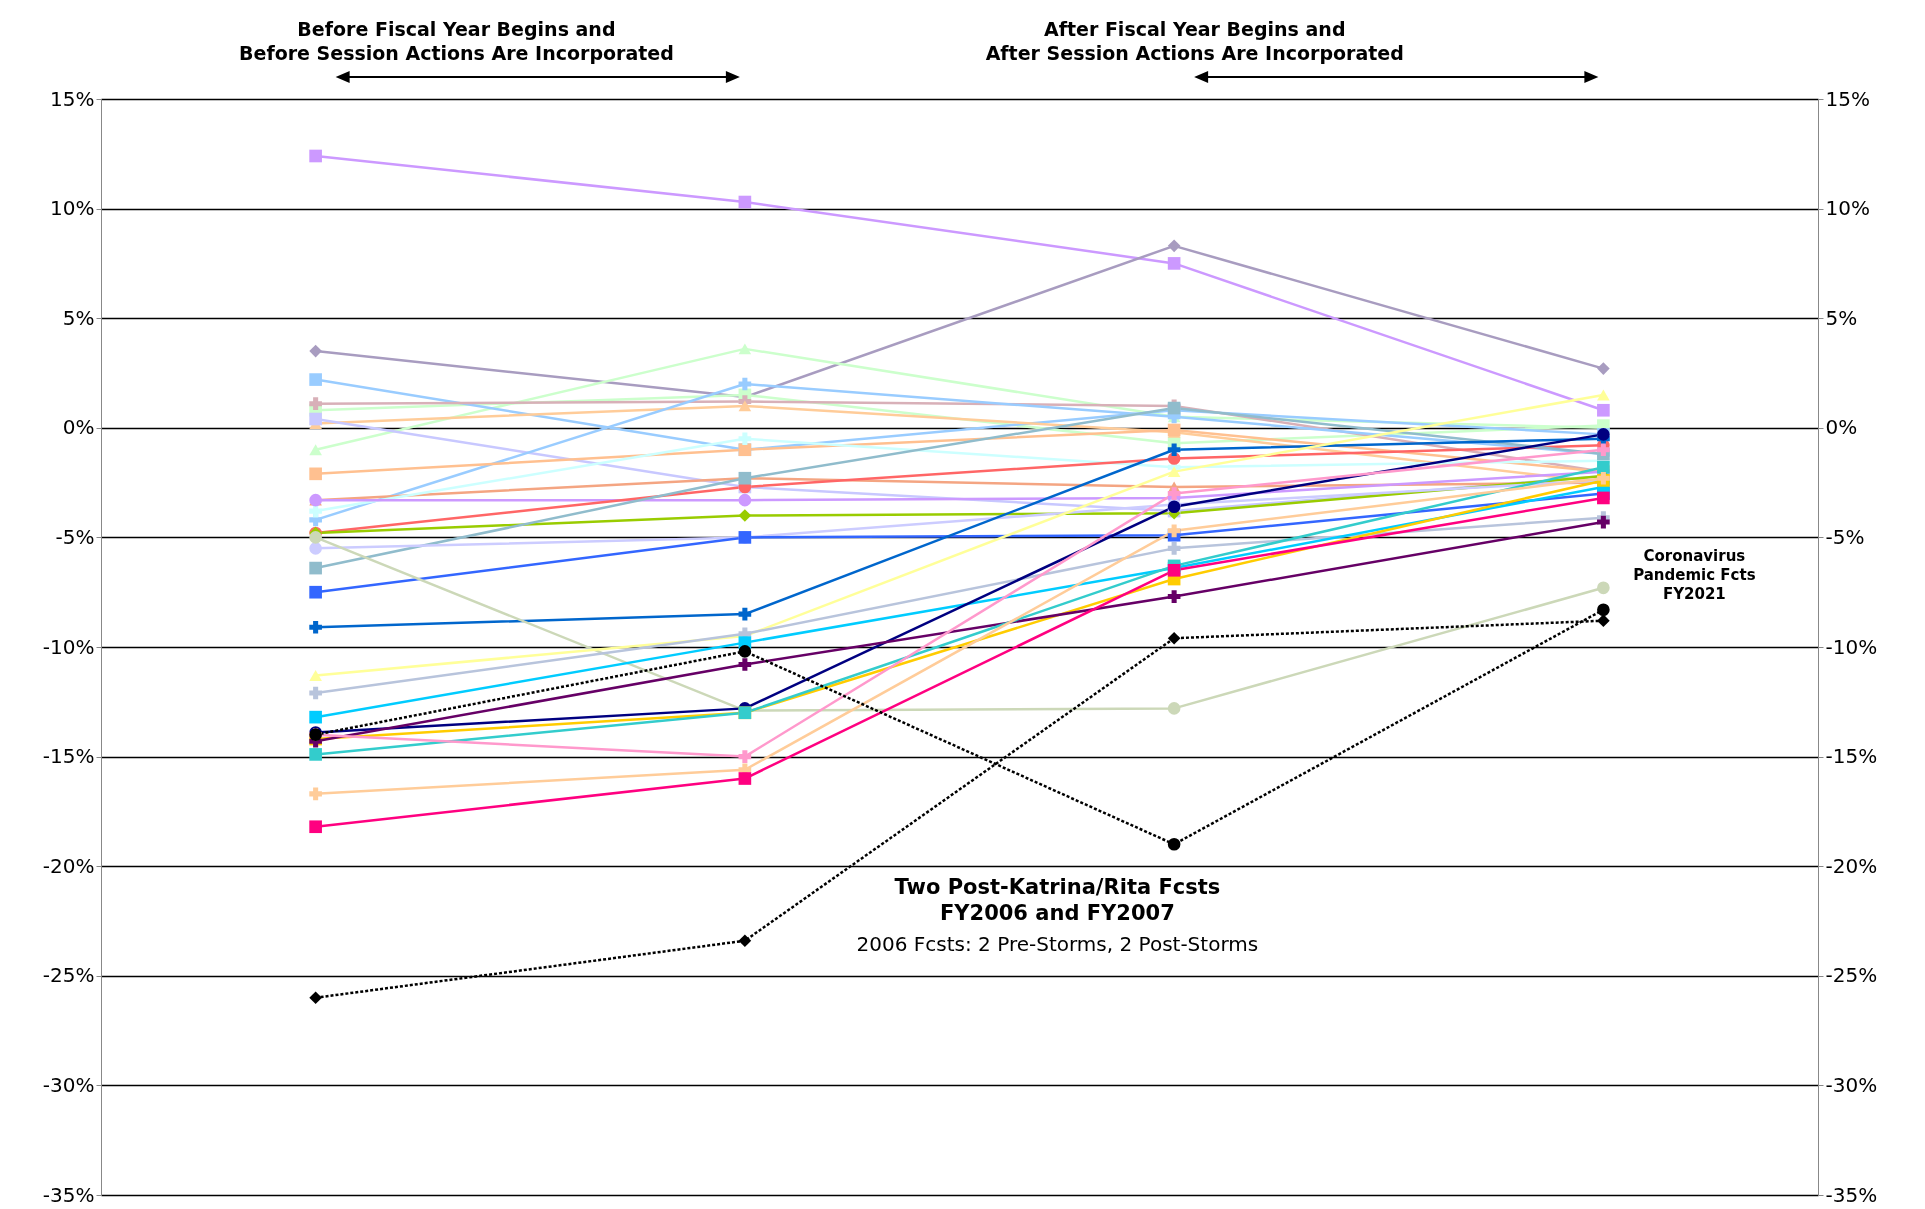  Describe the element at coordinates (1694, 575) in the screenshot. I see `annotation: Coronavirus Pandemic Fcts FY2021` at that location.